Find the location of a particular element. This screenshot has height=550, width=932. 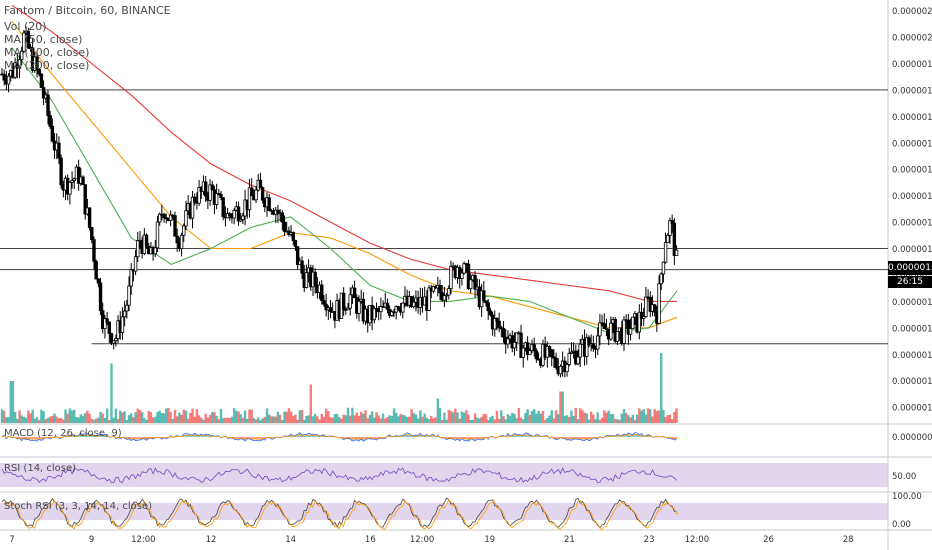

legend-vol: Vol (20) is located at coordinates (25, 26).